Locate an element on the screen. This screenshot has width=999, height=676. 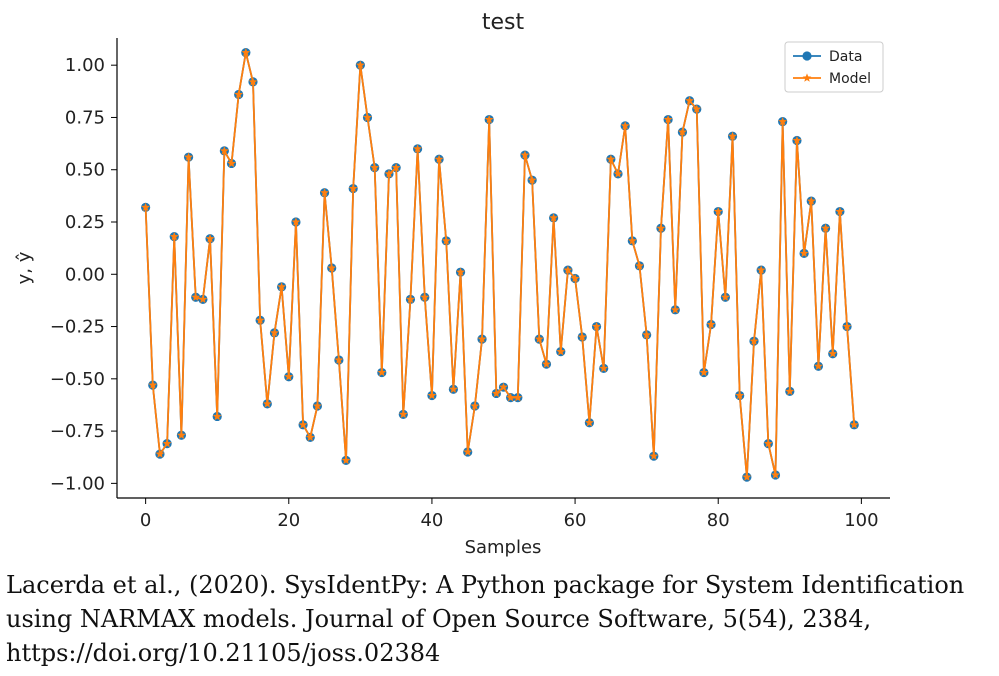
x-tick-label: 60 is located at coordinates (575, 520).